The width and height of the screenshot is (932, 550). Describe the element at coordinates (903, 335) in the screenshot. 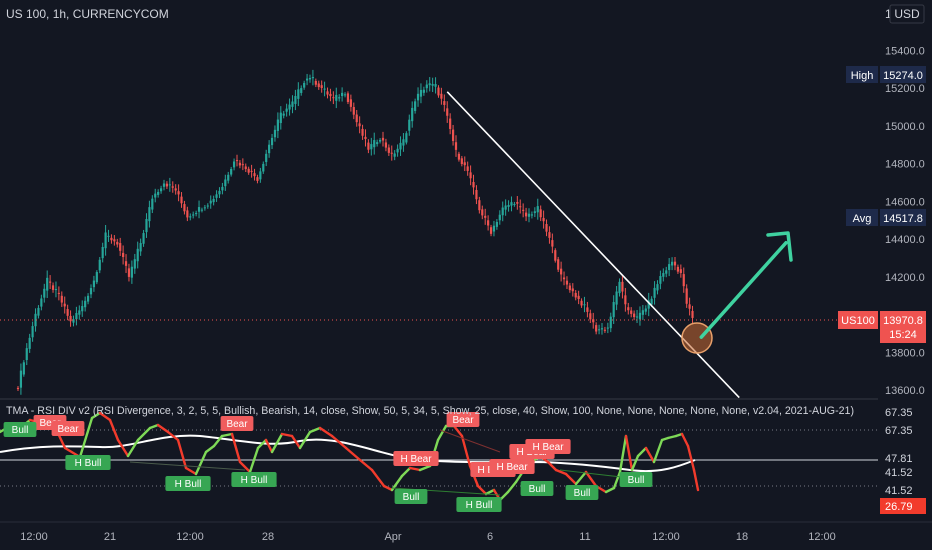

I see `bar-countdown: 15:24` at that location.